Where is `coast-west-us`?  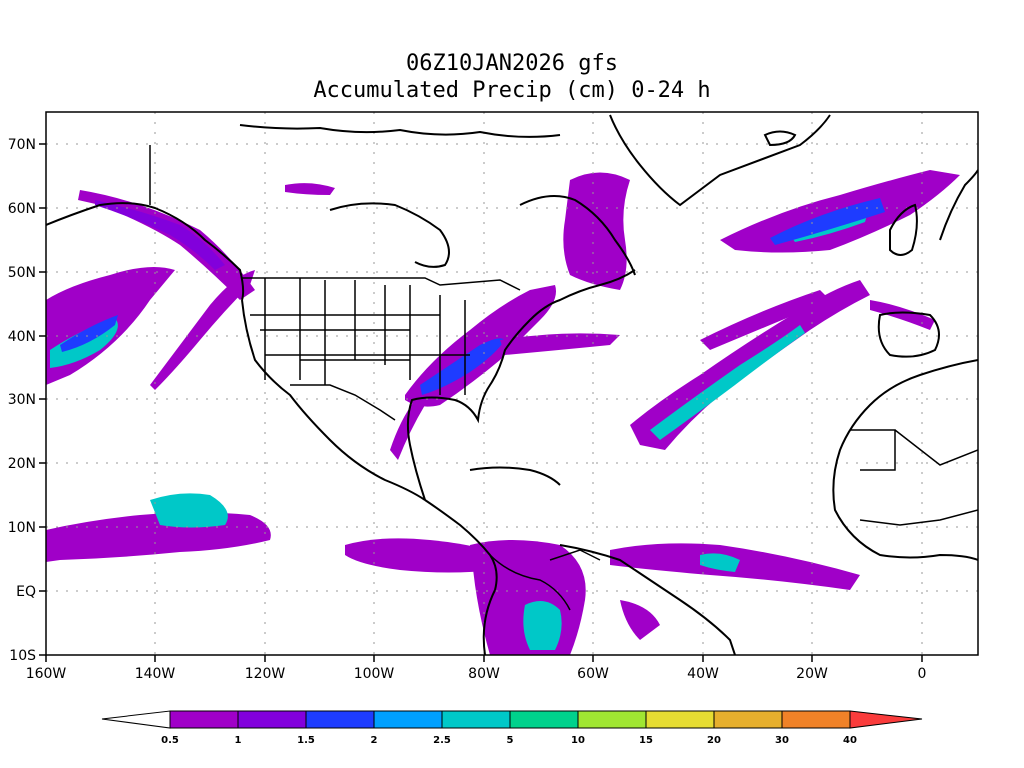
coast-west-us is located at coordinates (333, 400).